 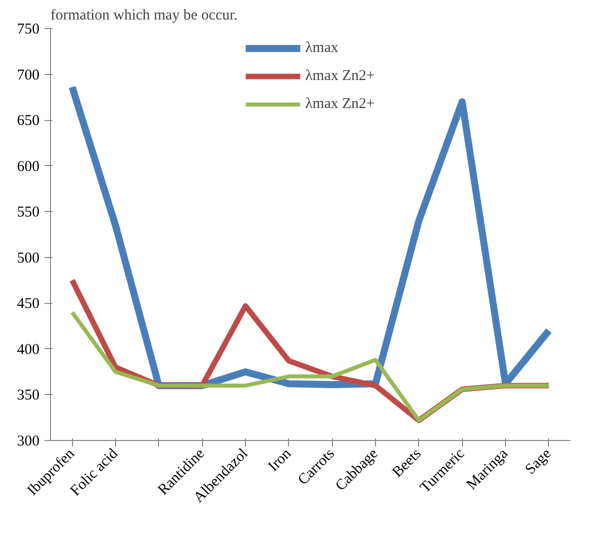 What do you see at coordinates (28, 350) in the screenshot?
I see `y-tick-label: 400` at bounding box center [28, 350].